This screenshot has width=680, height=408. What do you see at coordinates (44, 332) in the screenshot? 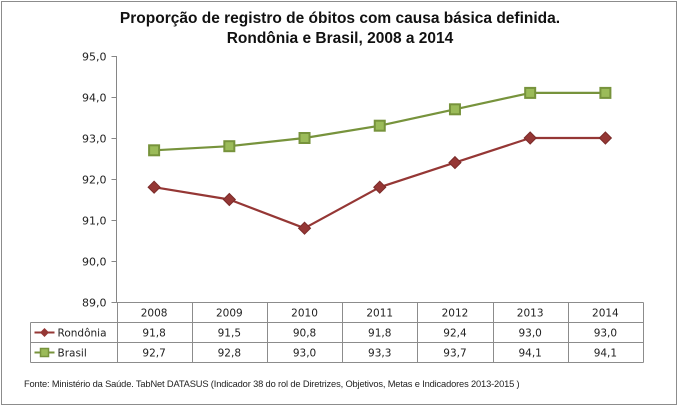
I see `legend-key-diamond-icon` at bounding box center [44, 332].